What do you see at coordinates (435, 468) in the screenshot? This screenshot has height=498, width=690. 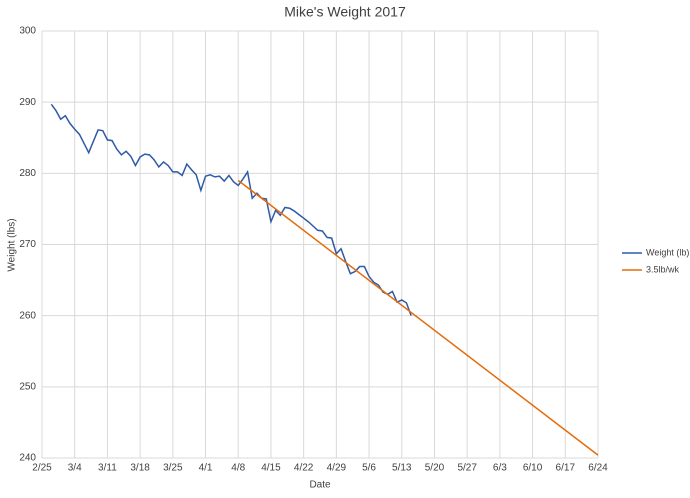 I see `x-tick-label: 5/20` at bounding box center [435, 468].